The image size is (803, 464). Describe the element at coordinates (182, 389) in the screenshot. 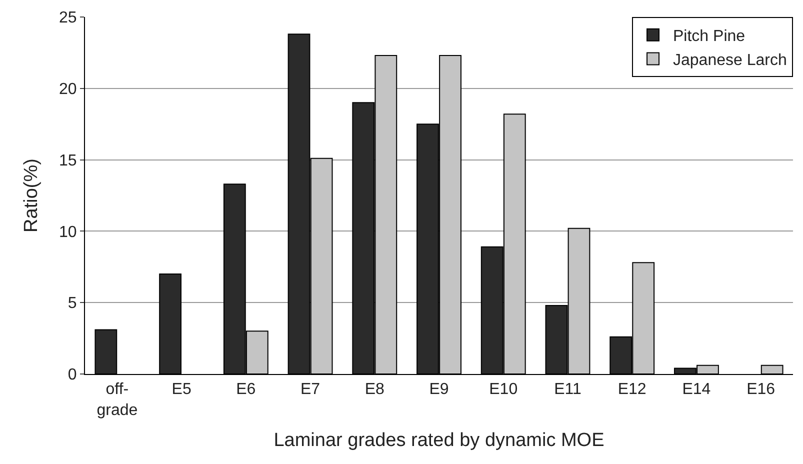

I see `x-tick-label: E5` at that location.